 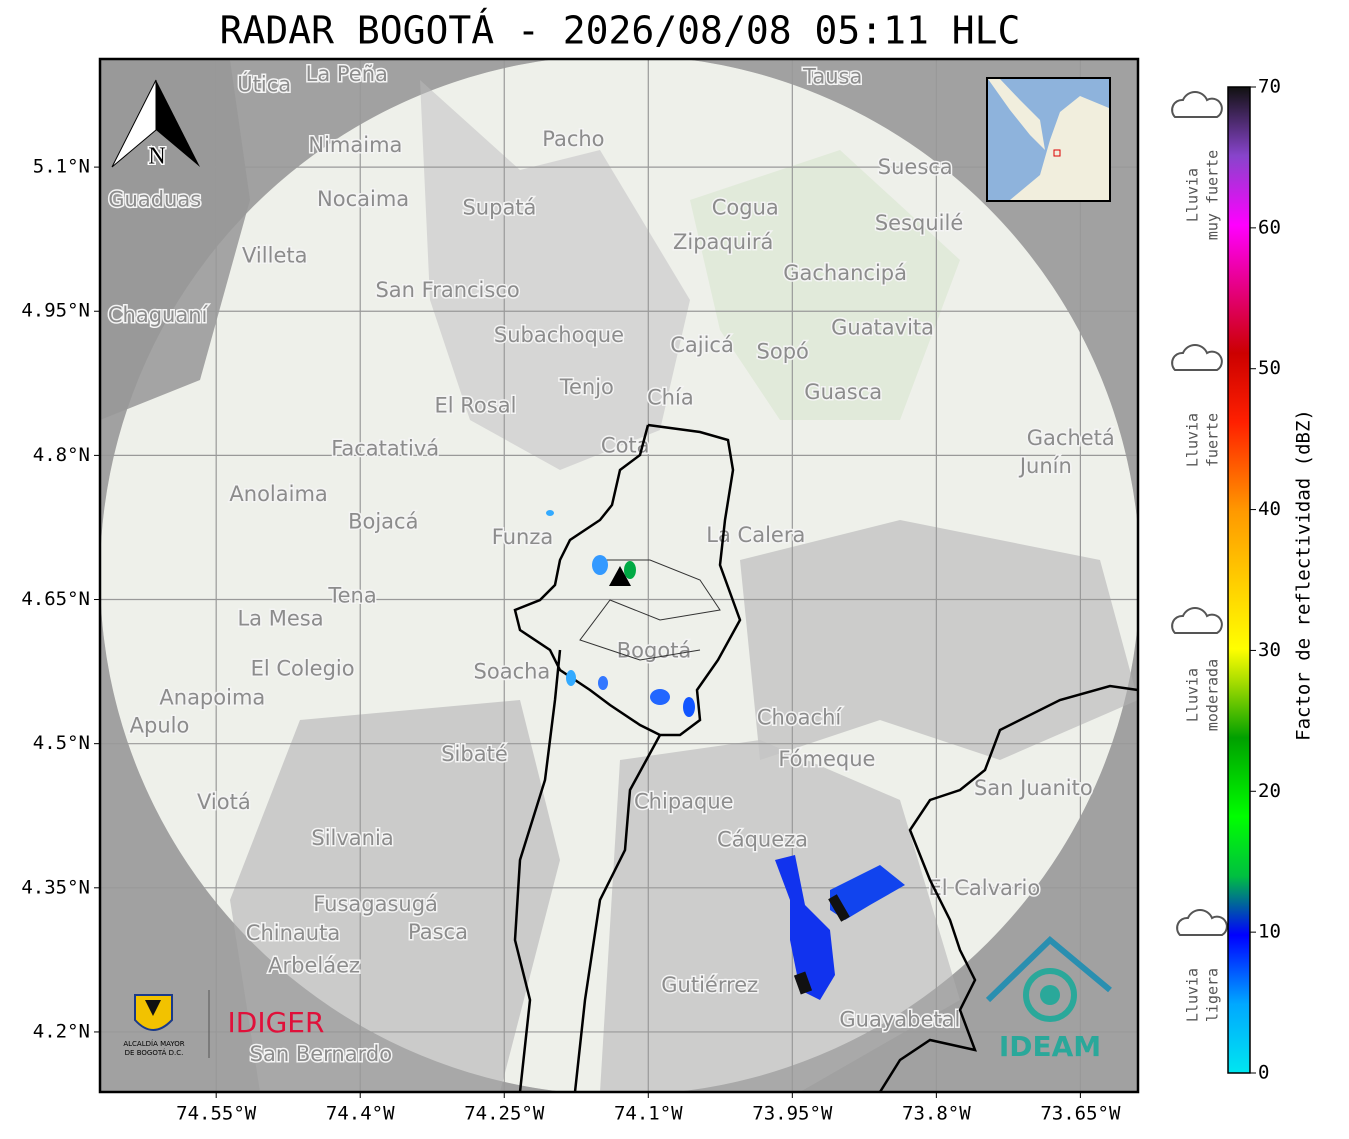 What do you see at coordinates (61, 1031) in the screenshot?
I see `y-tick-label: 4.2°N` at bounding box center [61, 1031].